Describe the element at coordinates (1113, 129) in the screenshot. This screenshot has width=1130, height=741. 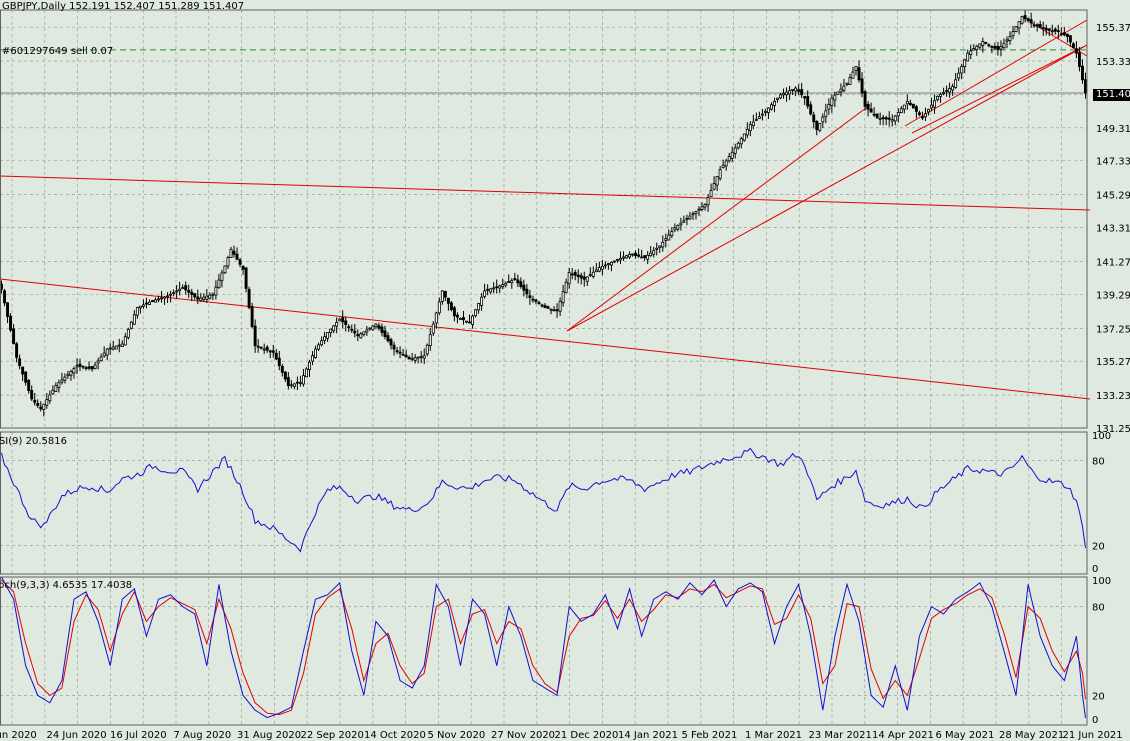
I see `price-tick-label: 149.310` at that location.